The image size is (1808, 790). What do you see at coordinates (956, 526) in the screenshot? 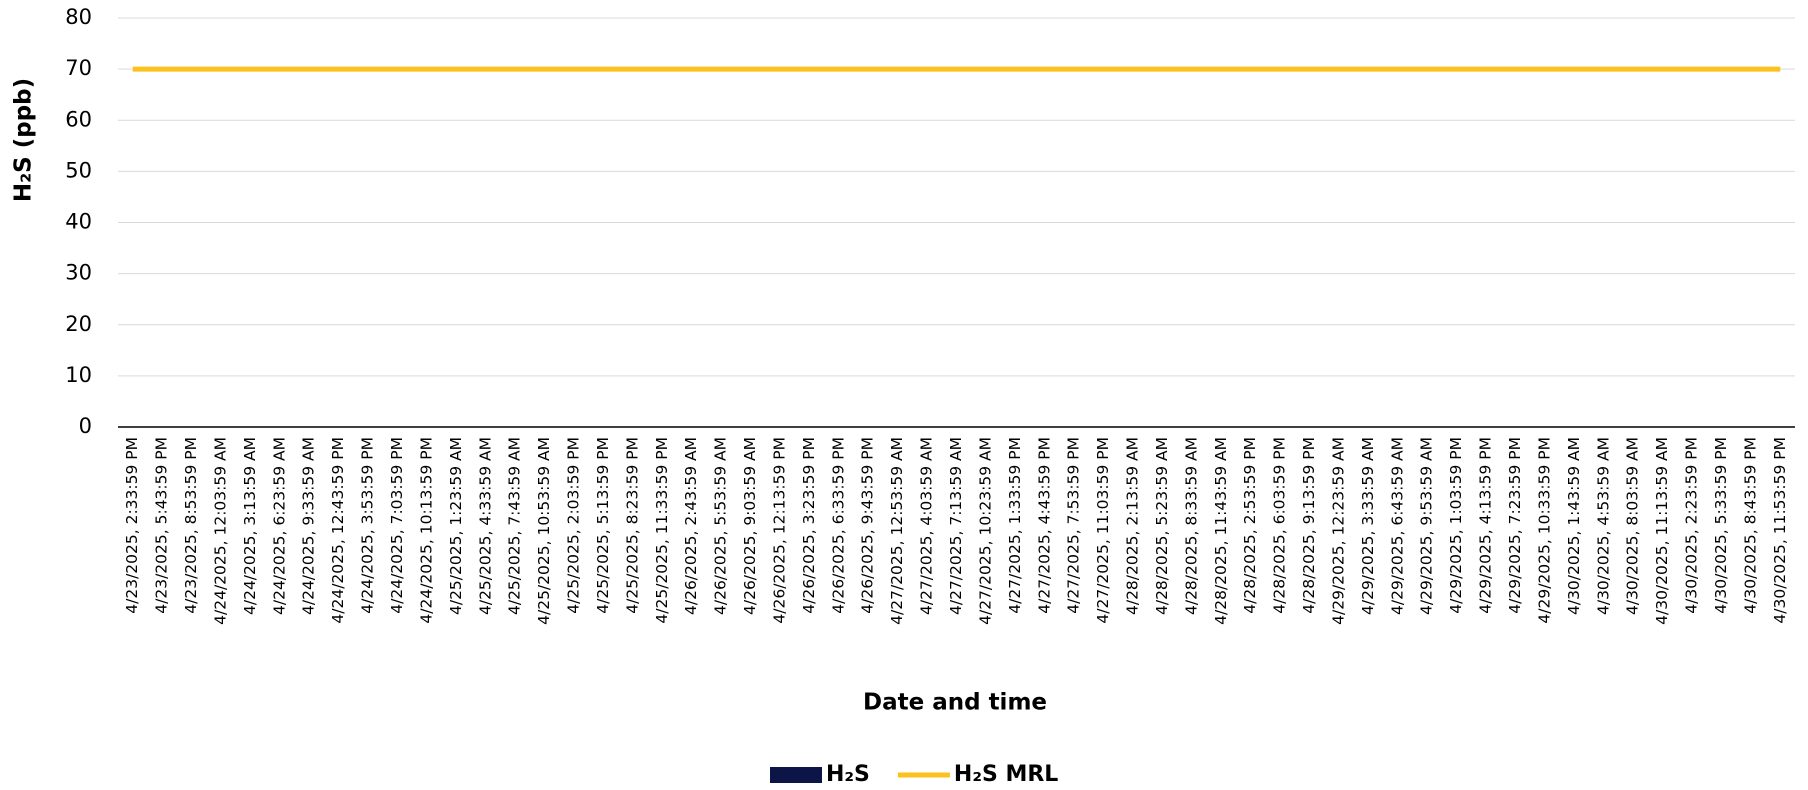
I see `x-tick-label: 4/27/2025, 7:13:59 AM` at bounding box center [956, 526].